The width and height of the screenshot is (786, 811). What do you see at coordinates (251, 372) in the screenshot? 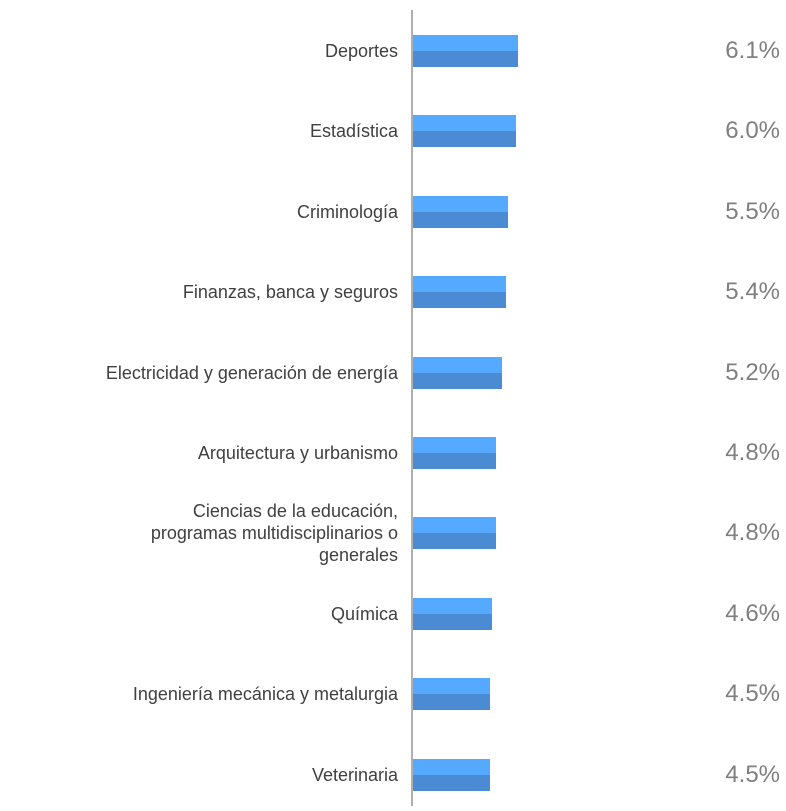
I see `category-label: Electricidad y generación de energía` at bounding box center [251, 372].